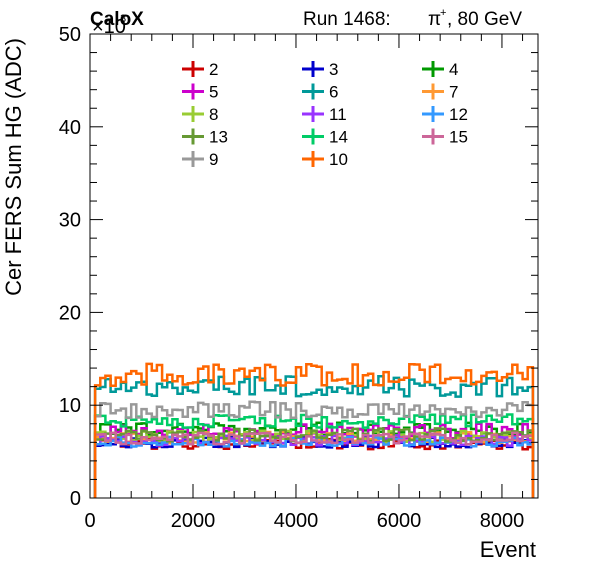 The width and height of the screenshot is (596, 572). I want to click on legend-entry-15: 15, so click(445, 137).